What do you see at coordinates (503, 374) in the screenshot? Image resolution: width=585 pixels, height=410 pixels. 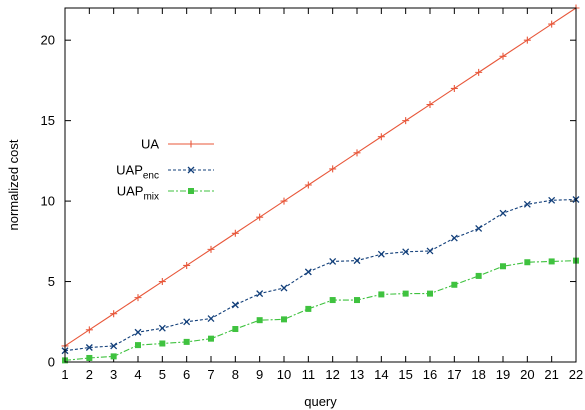 I see `x-tick-label: 19` at bounding box center [503, 374].